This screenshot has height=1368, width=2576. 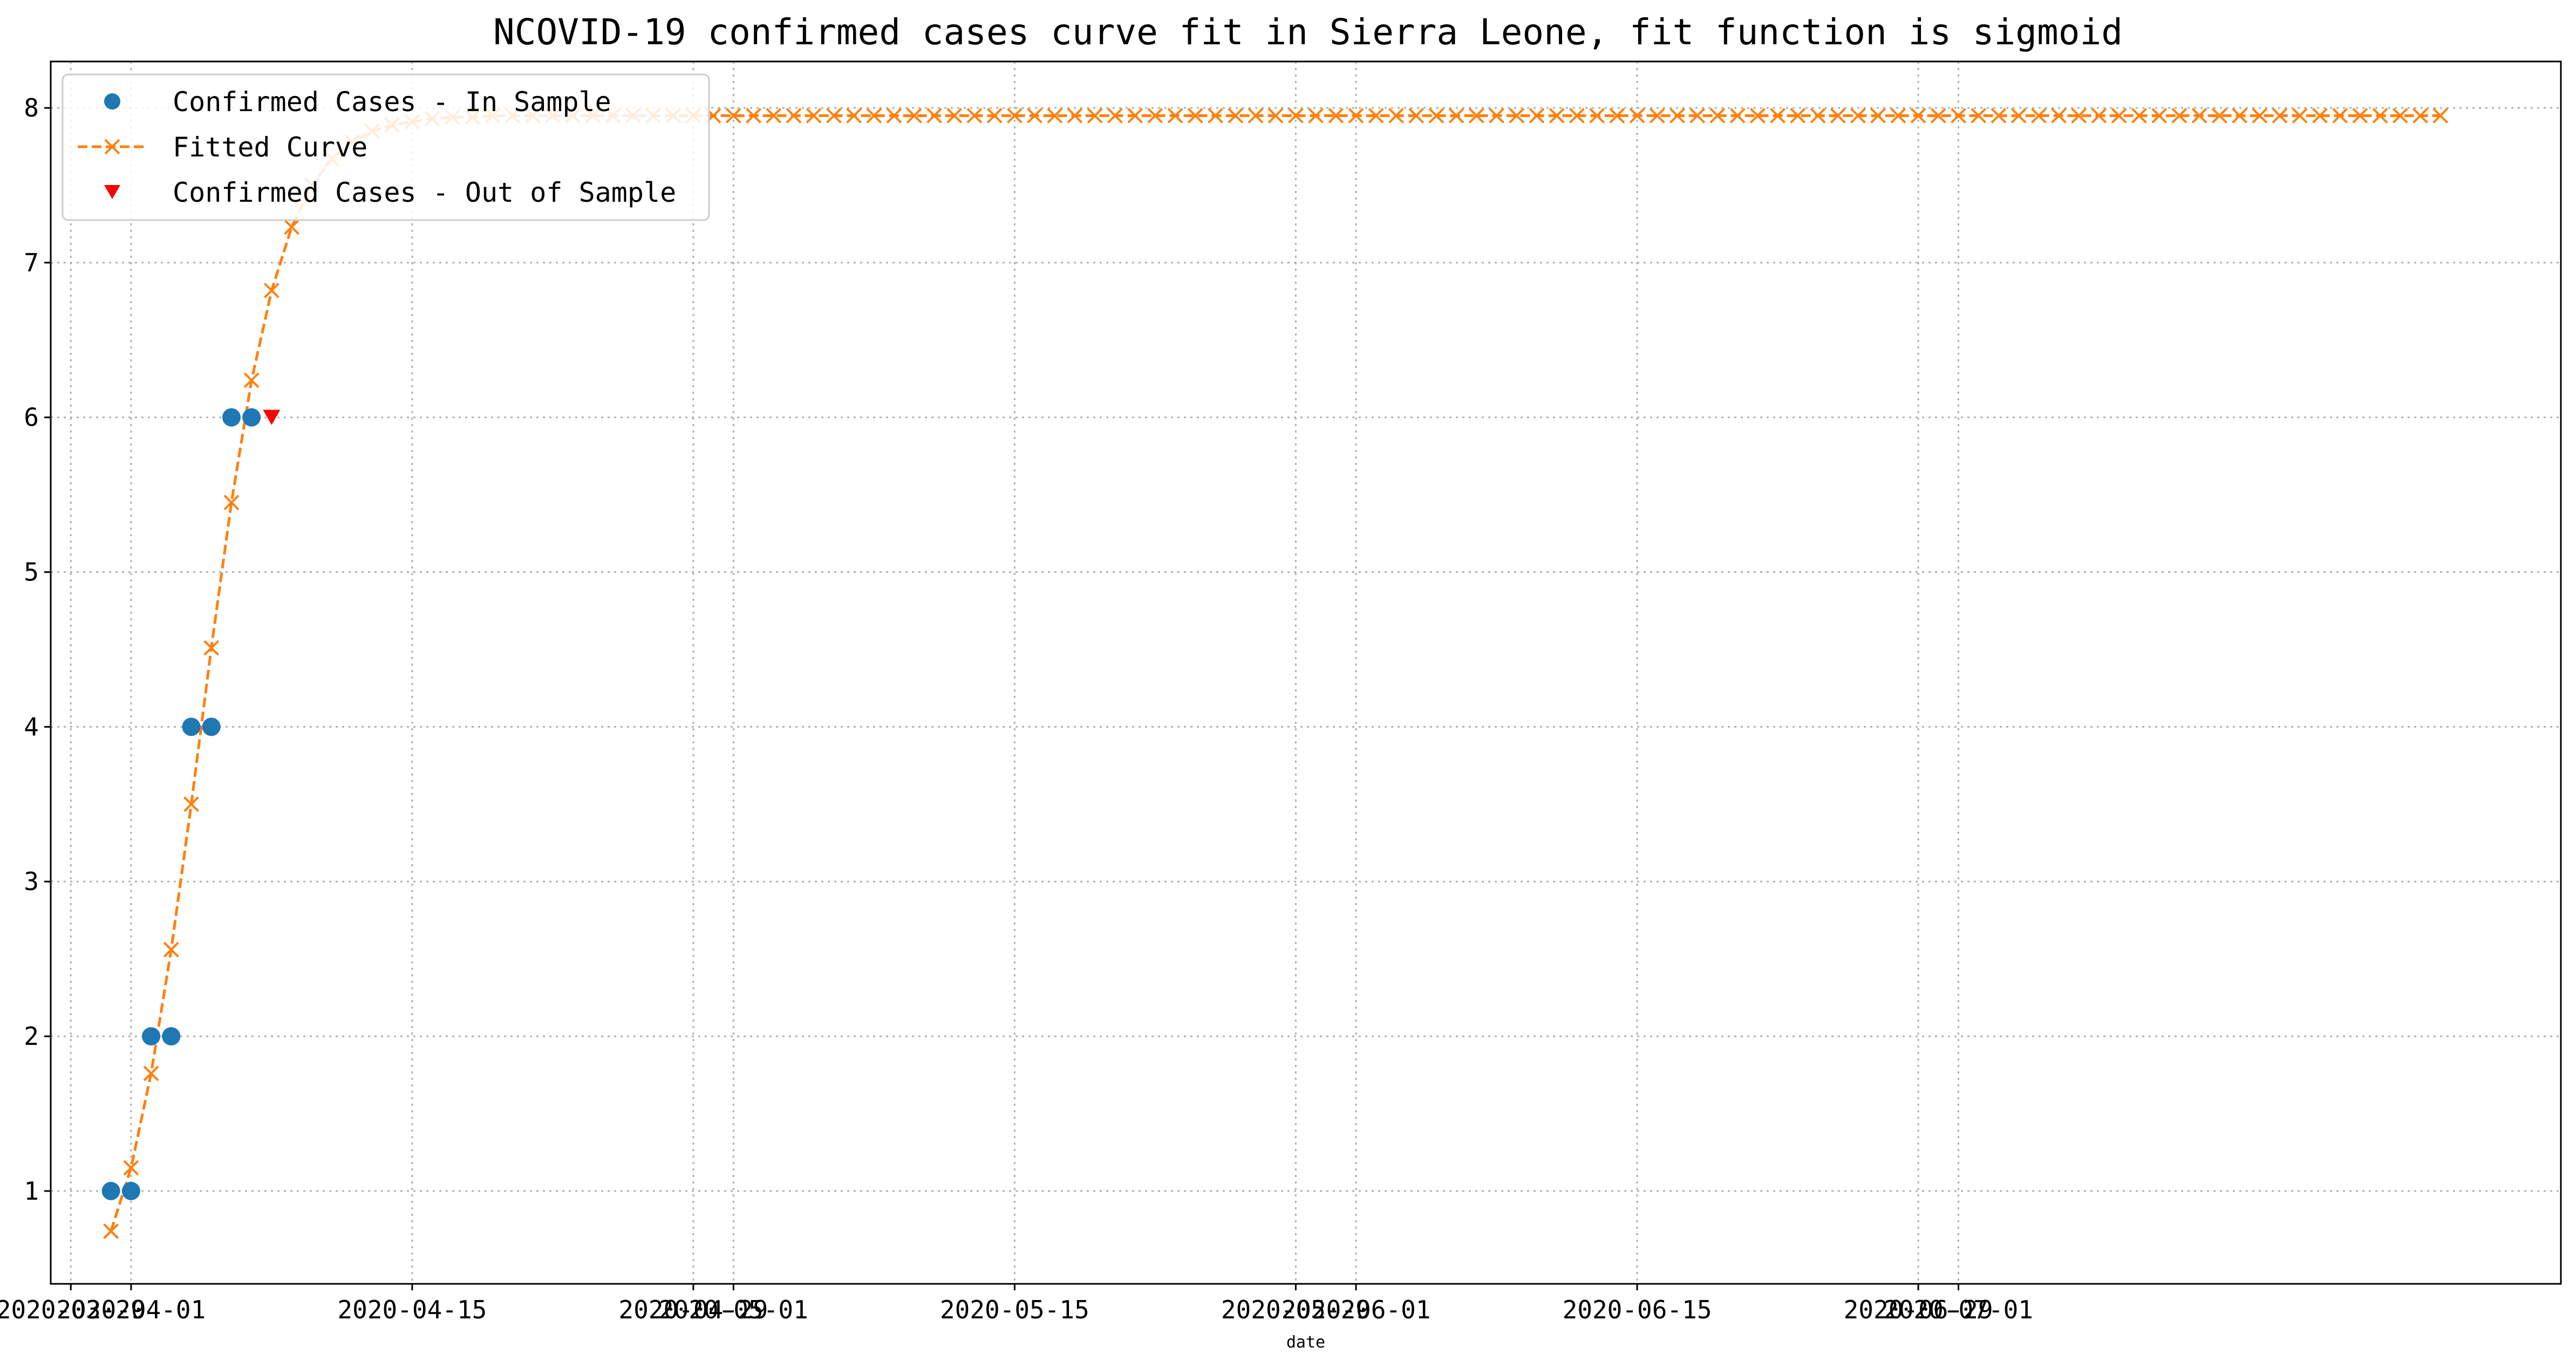 I want to click on y-axis: 1 2 3 4 5 6 7 8, so click(x=37, y=649).